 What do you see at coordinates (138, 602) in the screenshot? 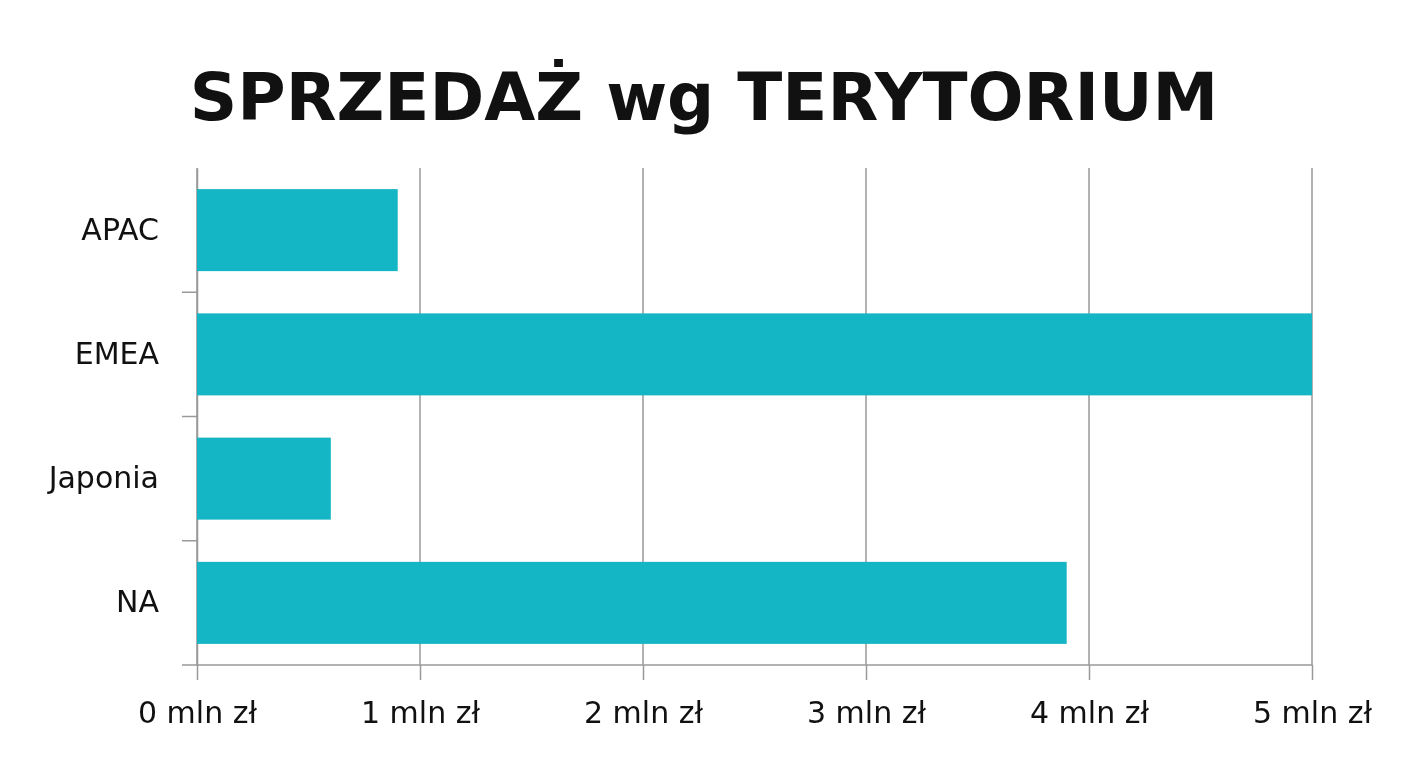
I see `y-tick-label: NA` at bounding box center [138, 602].